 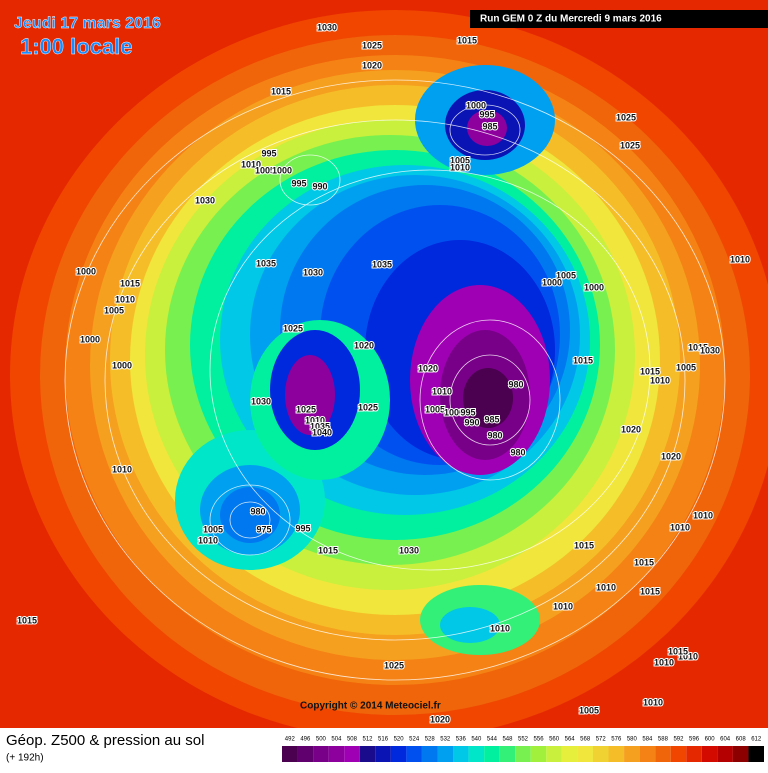 I want to click on legend-label: 568, so click(x=585, y=740).